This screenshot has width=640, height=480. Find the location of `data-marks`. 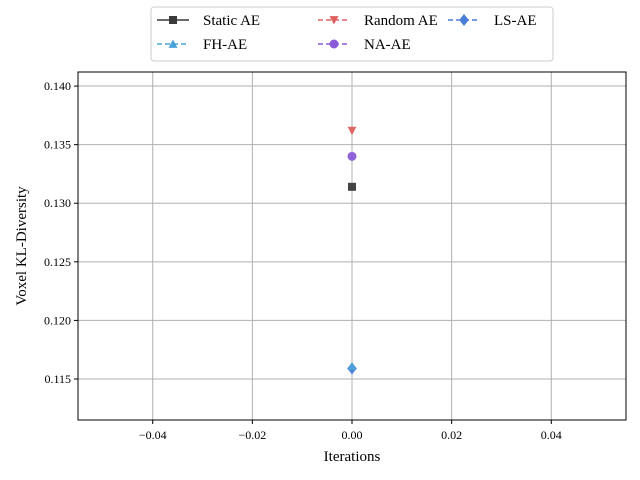

data-marks is located at coordinates (352, 250).